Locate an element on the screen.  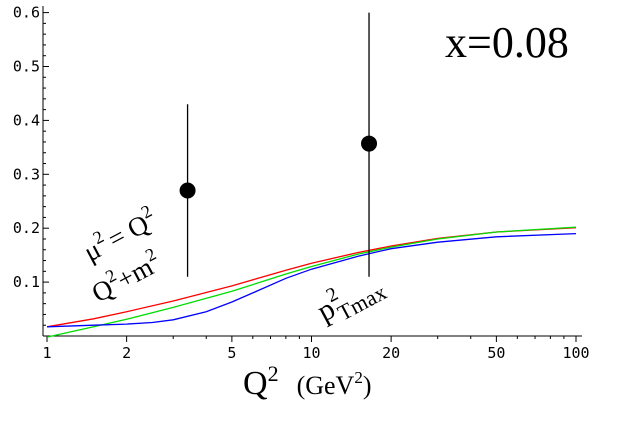
y-tick-label-0.6: 0.6 is located at coordinates (26, 13).